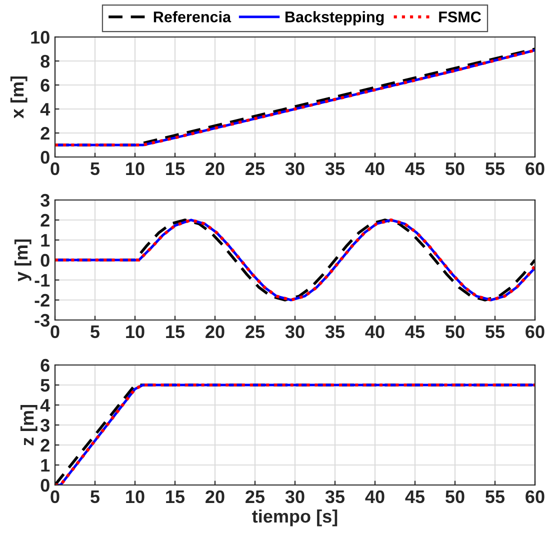 This screenshot has width=547, height=537. What do you see at coordinates (29, 425) in the screenshot?
I see `y-axis-title: z [m]` at bounding box center [29, 425].